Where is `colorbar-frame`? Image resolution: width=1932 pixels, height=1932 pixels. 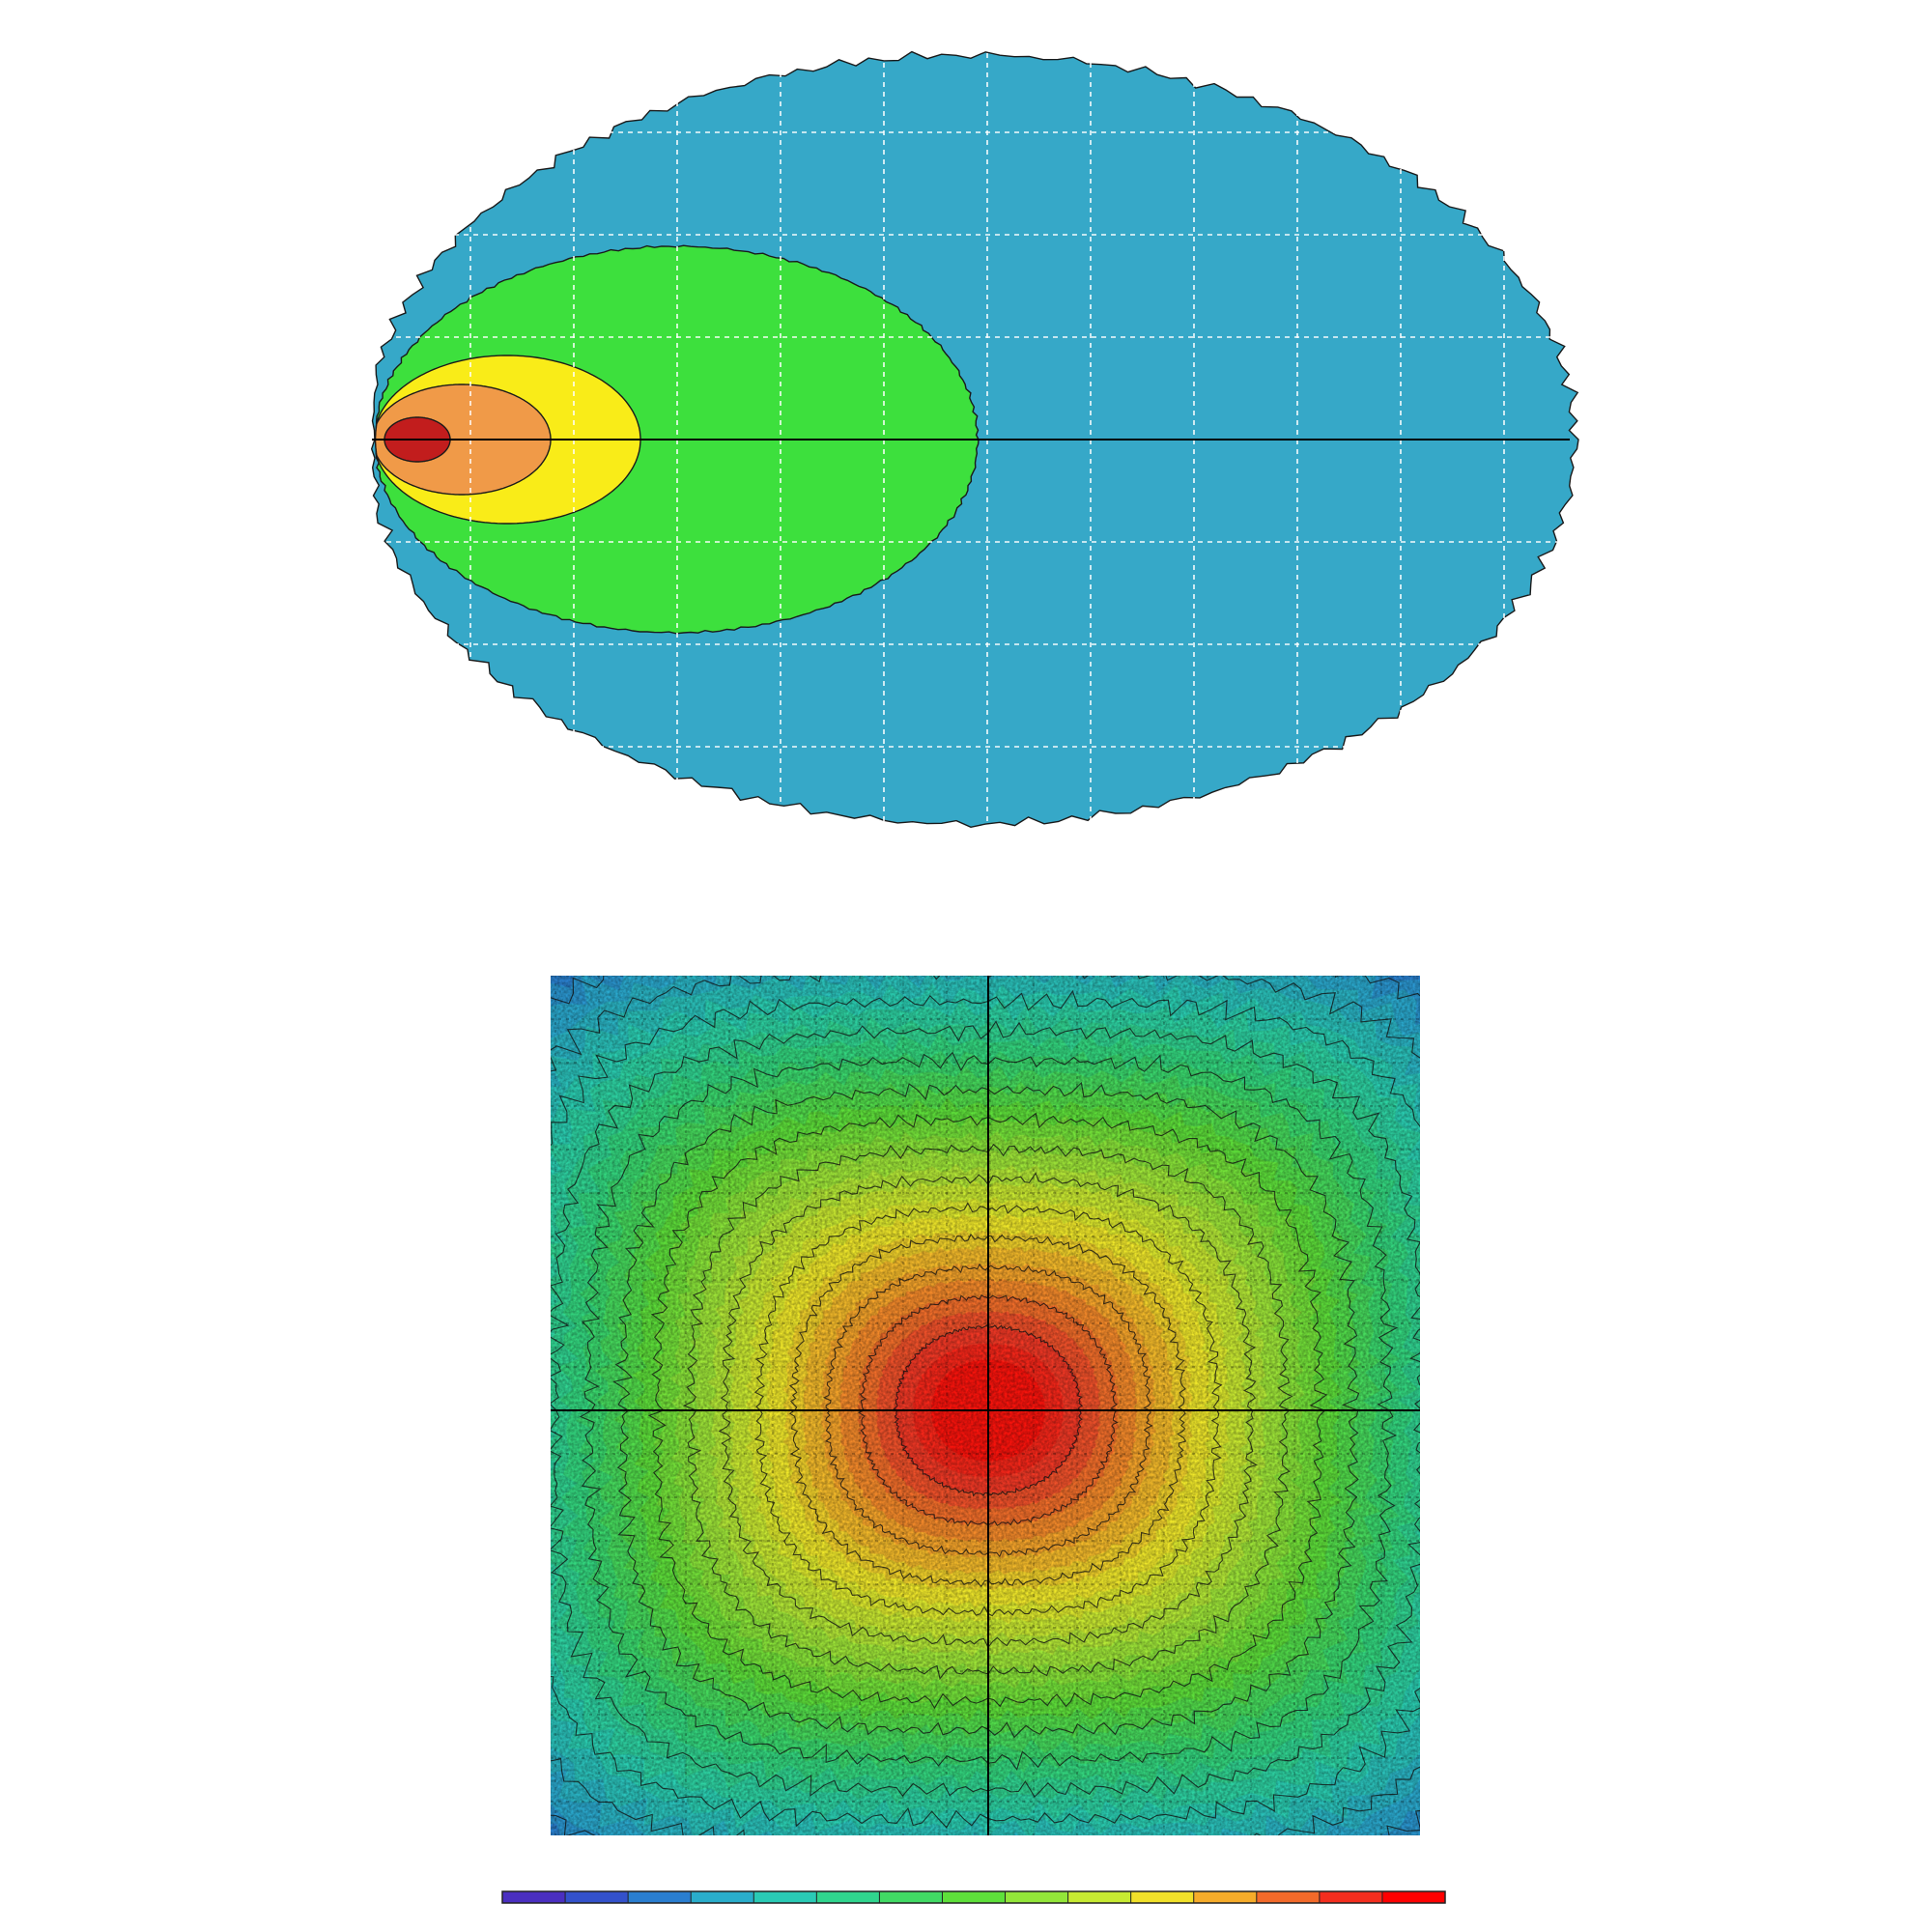 colorbar-frame is located at coordinates (973, 1897).